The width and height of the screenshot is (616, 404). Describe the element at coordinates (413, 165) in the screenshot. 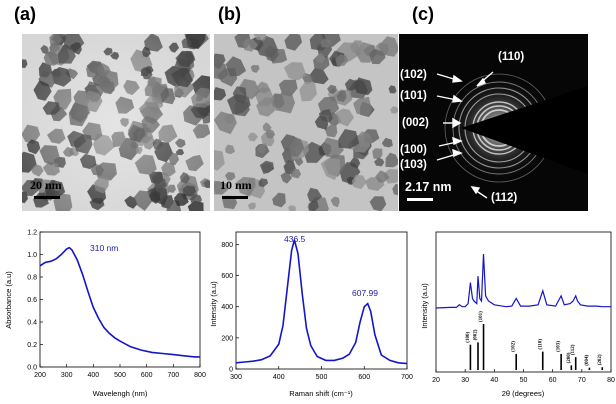

I see `ring-label-103: (103)` at that location.